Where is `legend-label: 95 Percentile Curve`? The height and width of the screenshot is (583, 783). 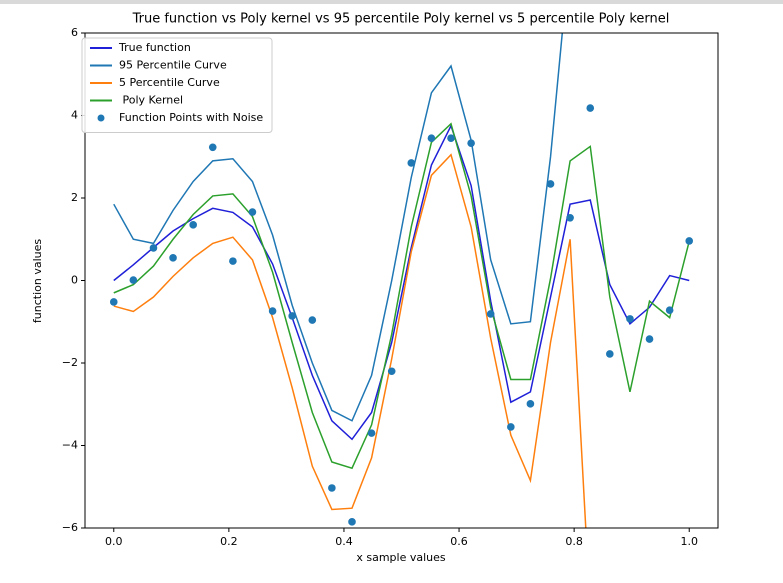
legend-label: 95 Percentile Curve is located at coordinates (173, 65).